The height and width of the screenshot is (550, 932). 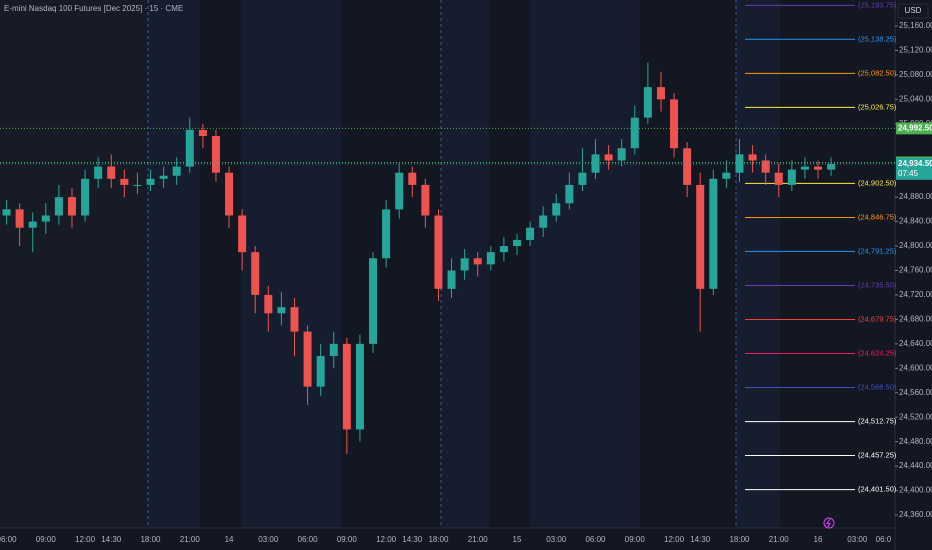 What do you see at coordinates (877, 319) in the screenshot?
I see `level-label: (24,679.75)` at bounding box center [877, 319].